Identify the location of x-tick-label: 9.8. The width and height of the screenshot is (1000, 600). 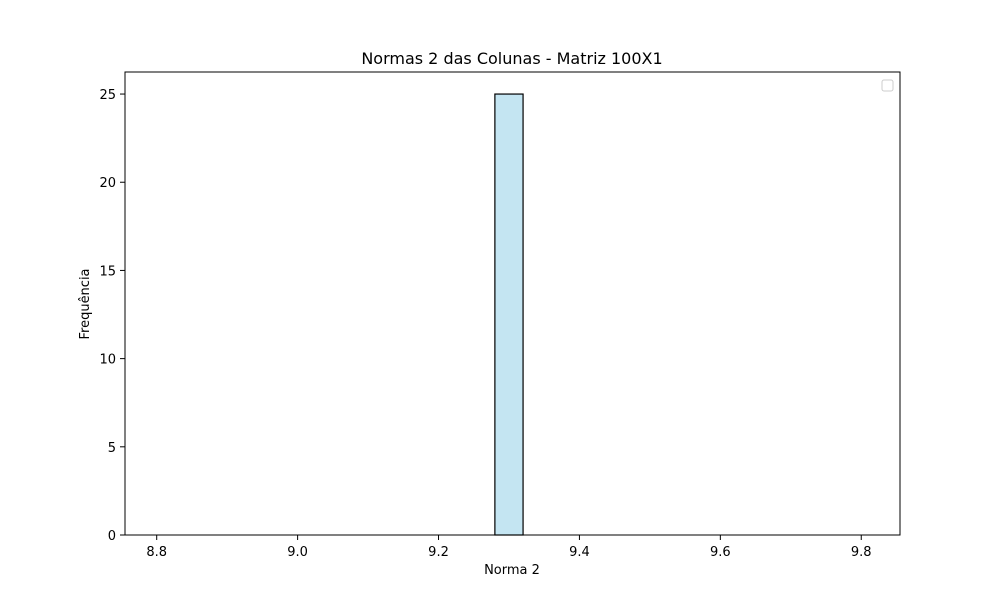
(861, 552).